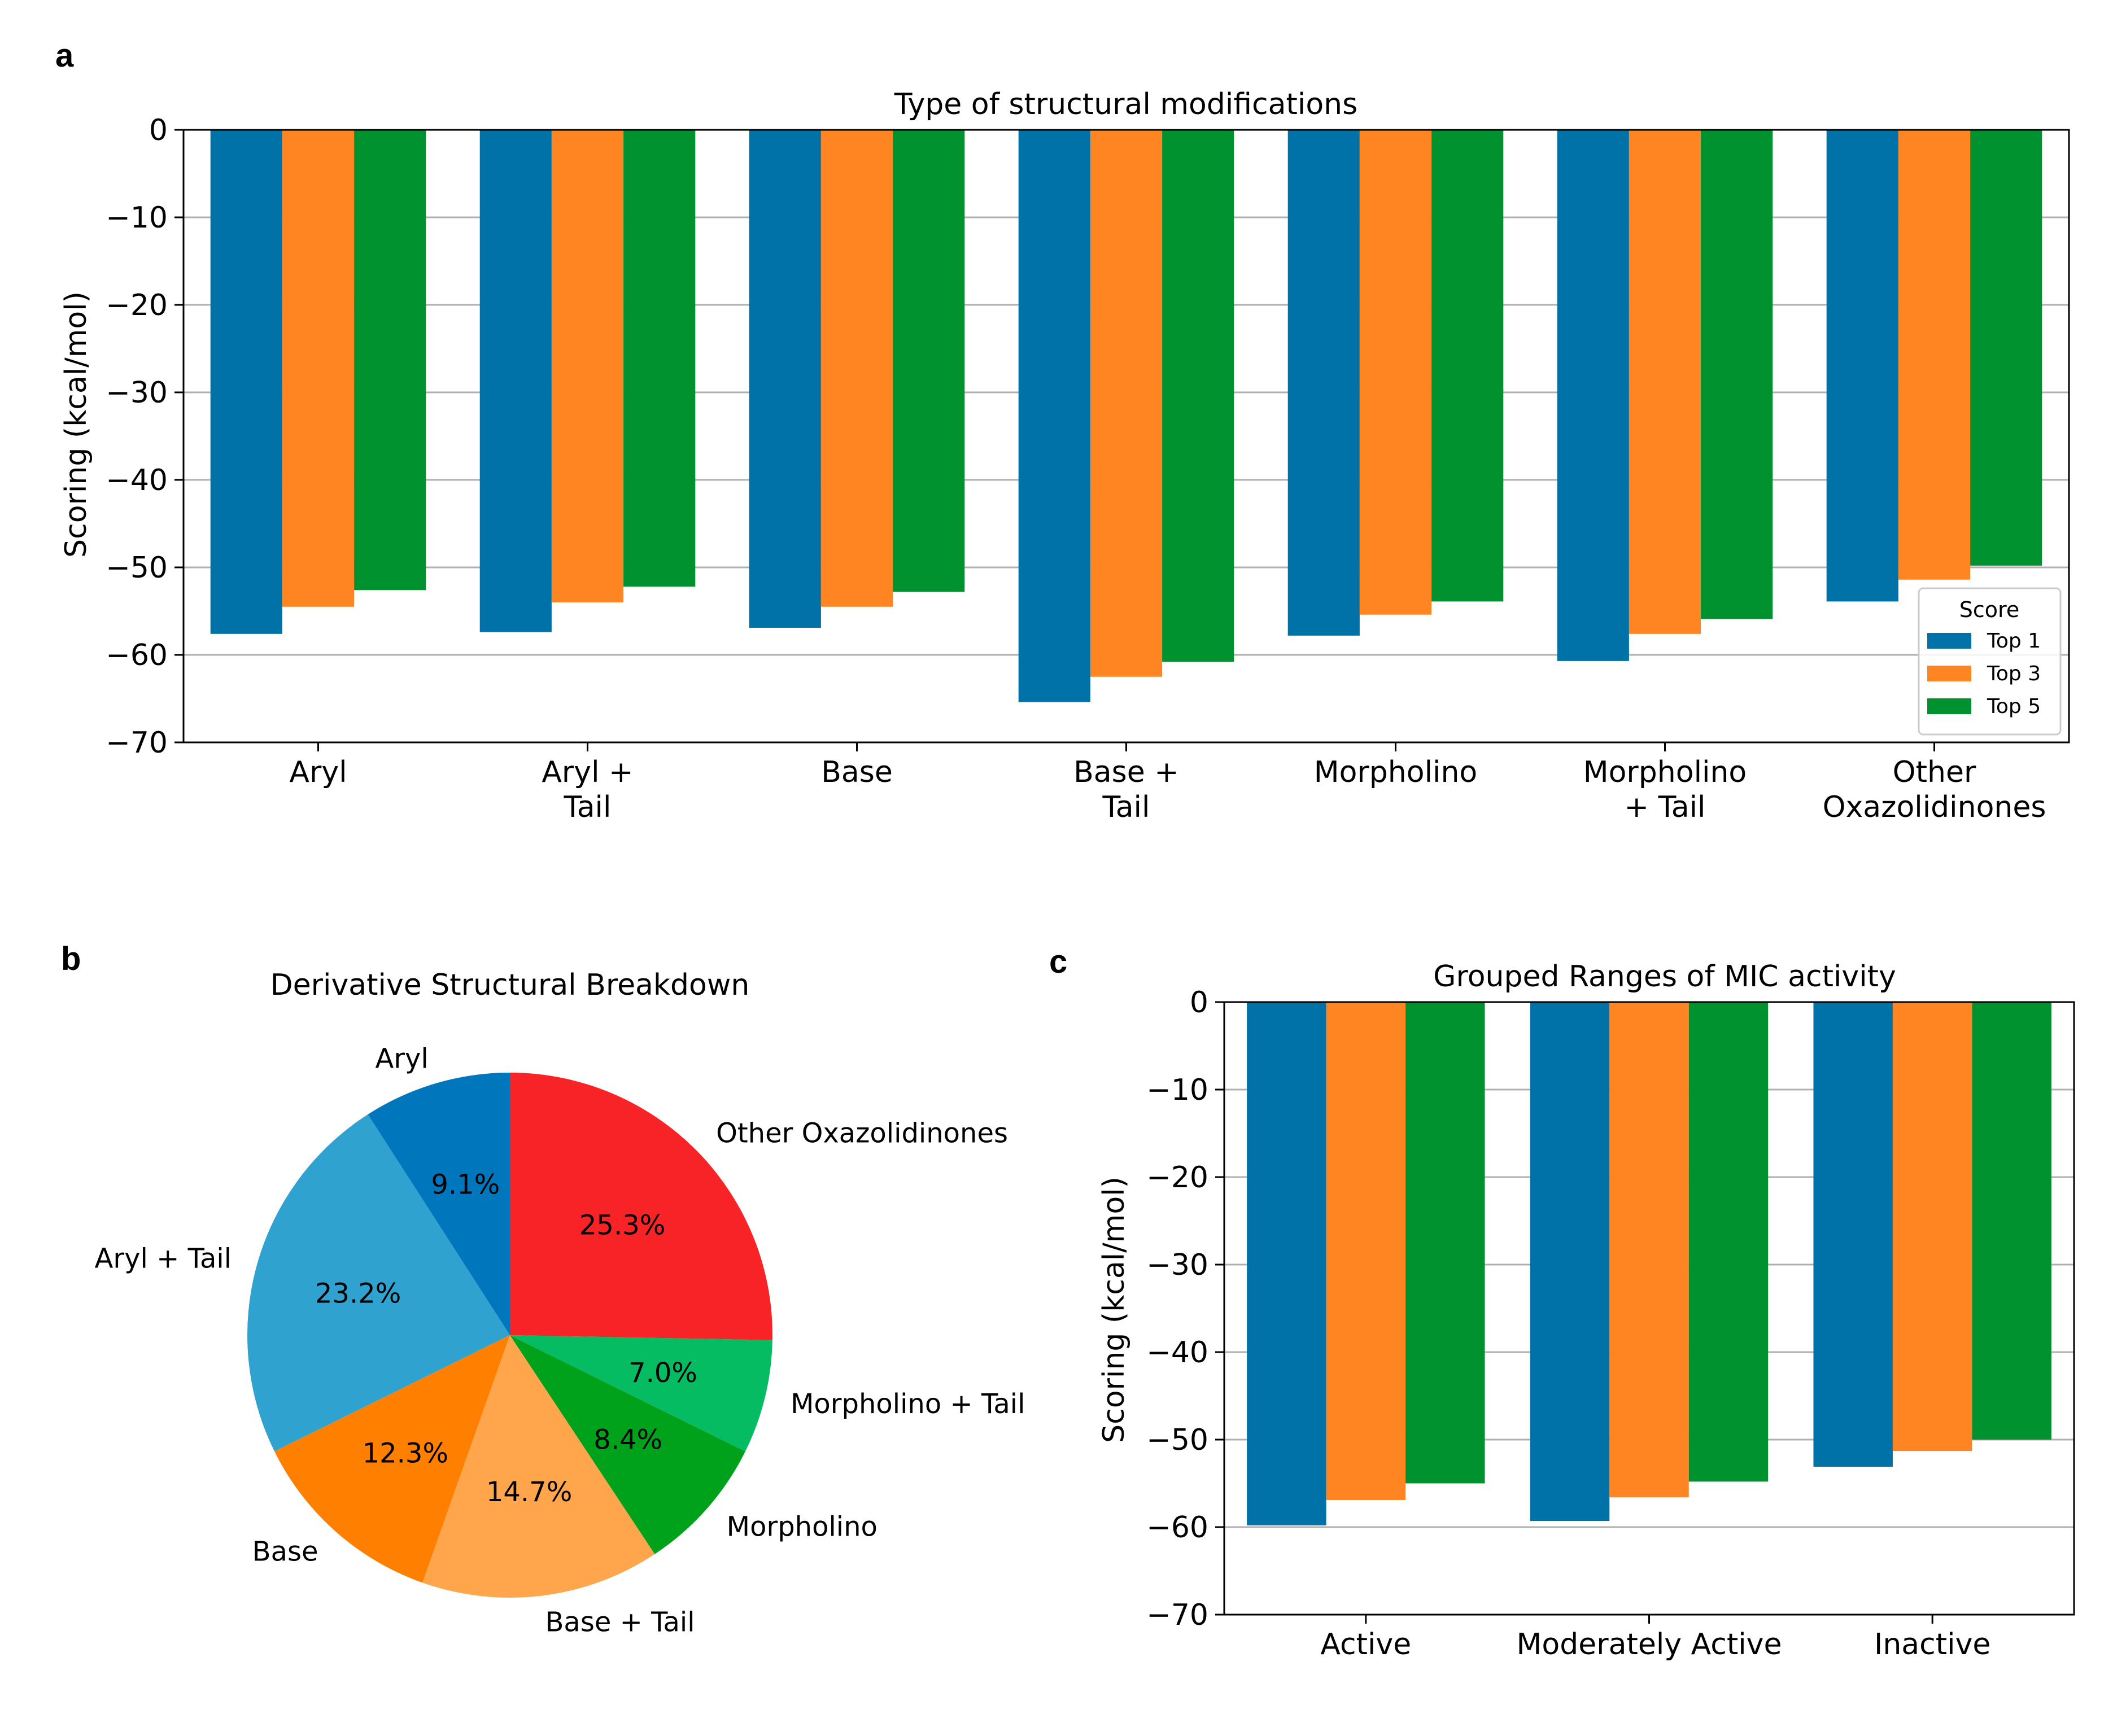  What do you see at coordinates (64, 55) in the screenshot?
I see `panel-letter-a: a` at bounding box center [64, 55].